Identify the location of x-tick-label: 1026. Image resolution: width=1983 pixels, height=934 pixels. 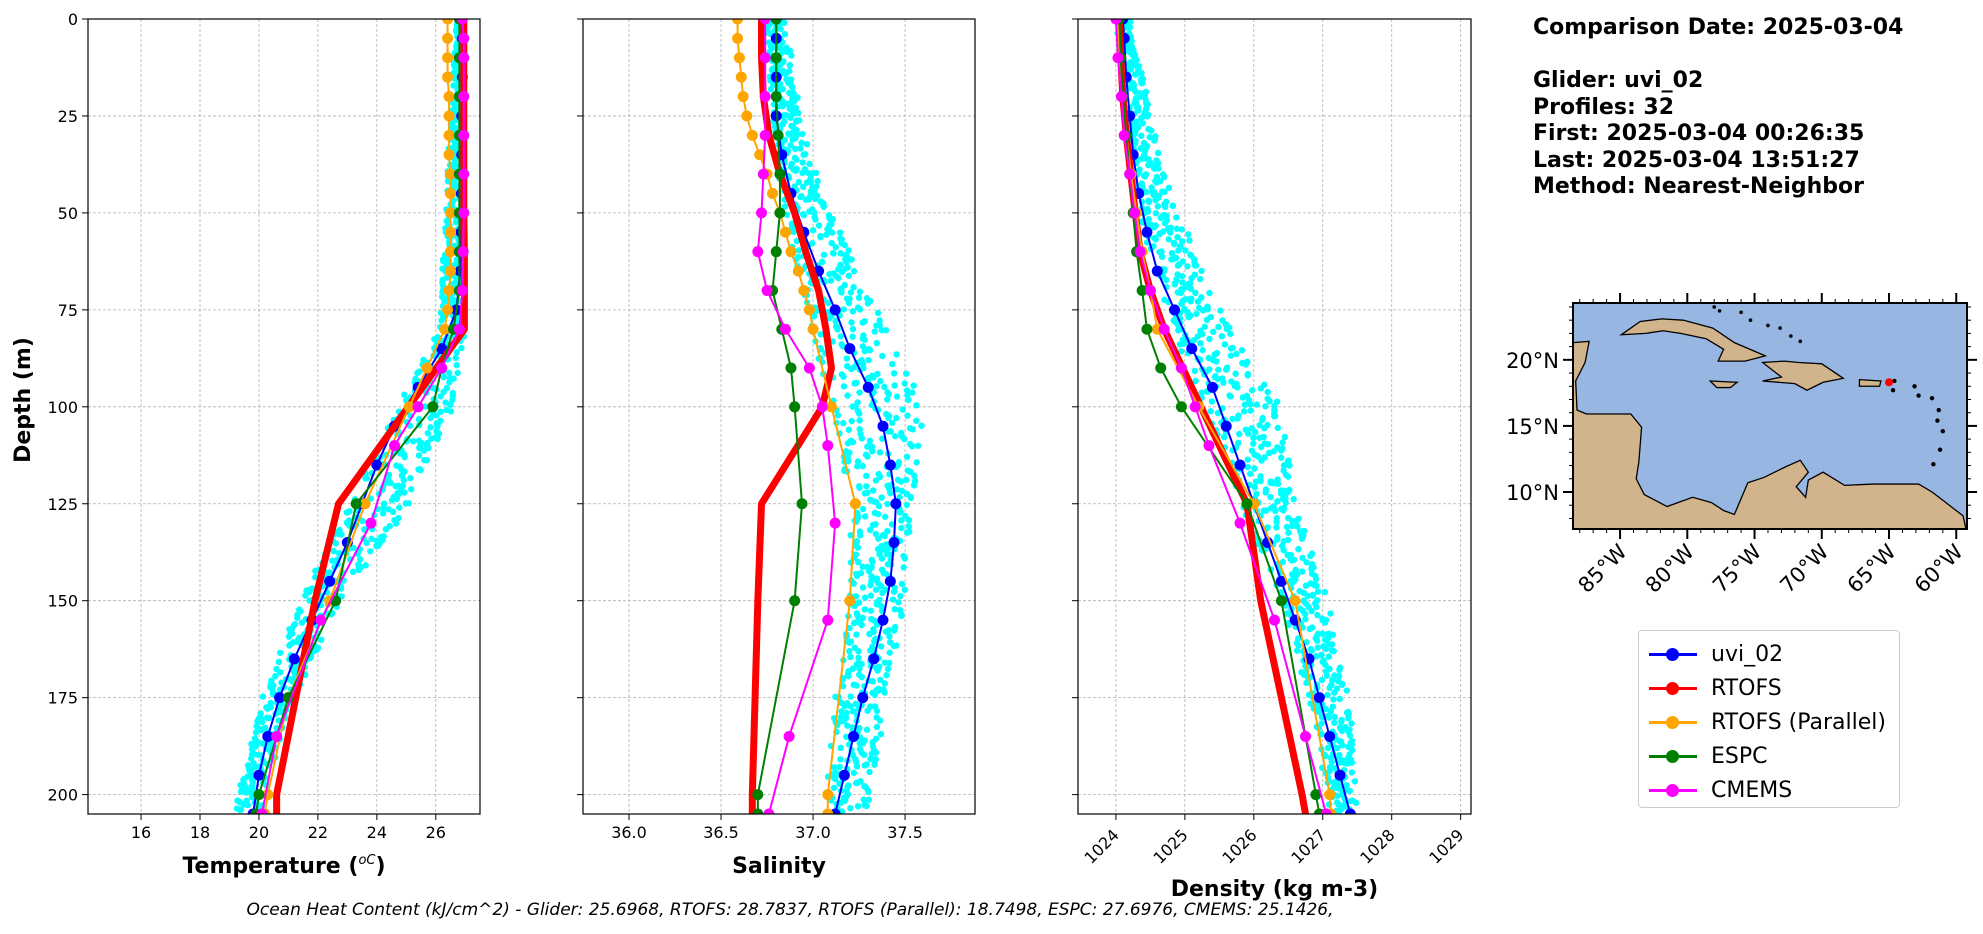
(1239, 846).